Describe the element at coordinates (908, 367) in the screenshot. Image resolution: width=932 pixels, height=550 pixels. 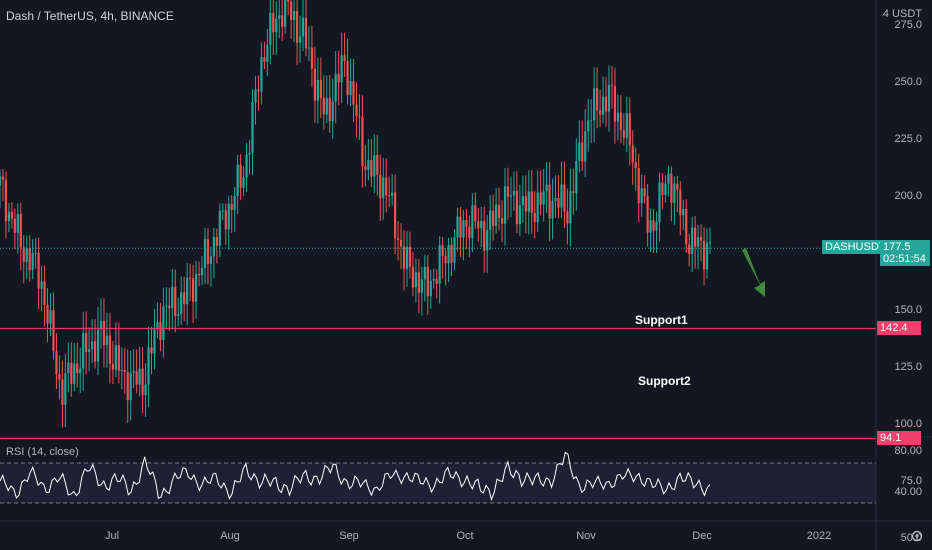
I see `price-tick-label: 125.0` at that location.